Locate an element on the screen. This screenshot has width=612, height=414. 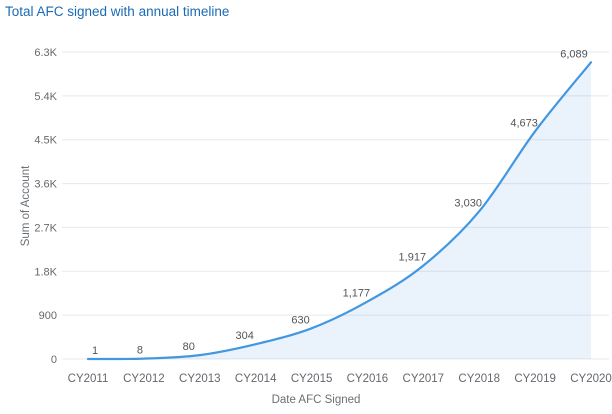
x-tick-label: CY2015 is located at coordinates (312, 379).